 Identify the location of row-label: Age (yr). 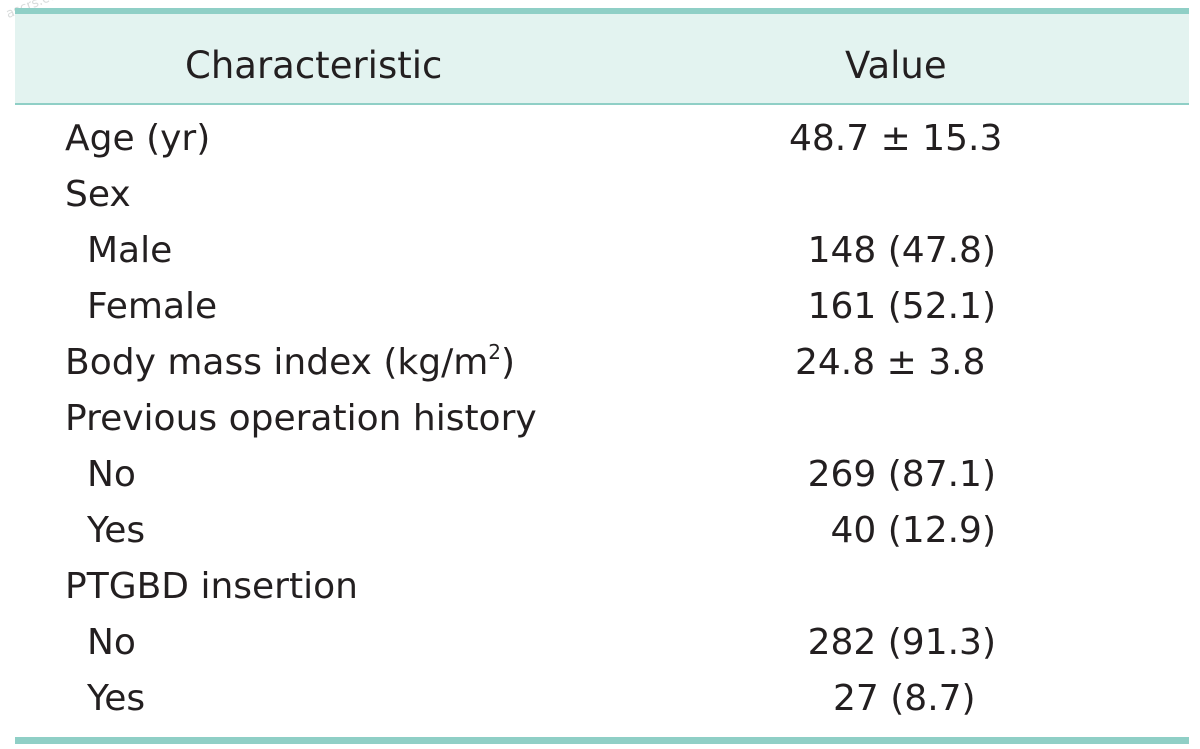
(138, 138).